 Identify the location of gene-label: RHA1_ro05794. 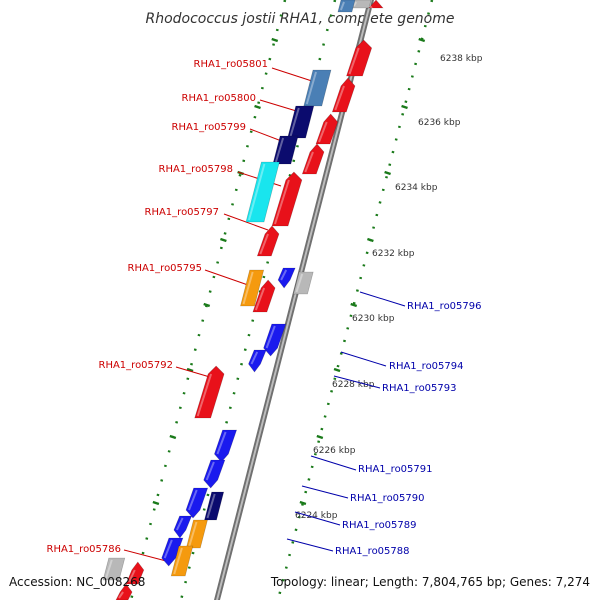
(426, 366).